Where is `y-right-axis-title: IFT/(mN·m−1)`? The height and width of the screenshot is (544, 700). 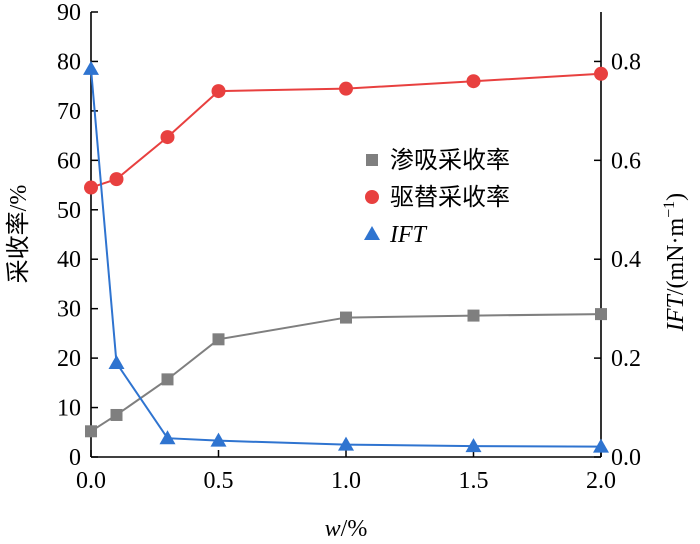
y-right-axis-title: IFT/(mN·m−1) is located at coordinates (675, 262).